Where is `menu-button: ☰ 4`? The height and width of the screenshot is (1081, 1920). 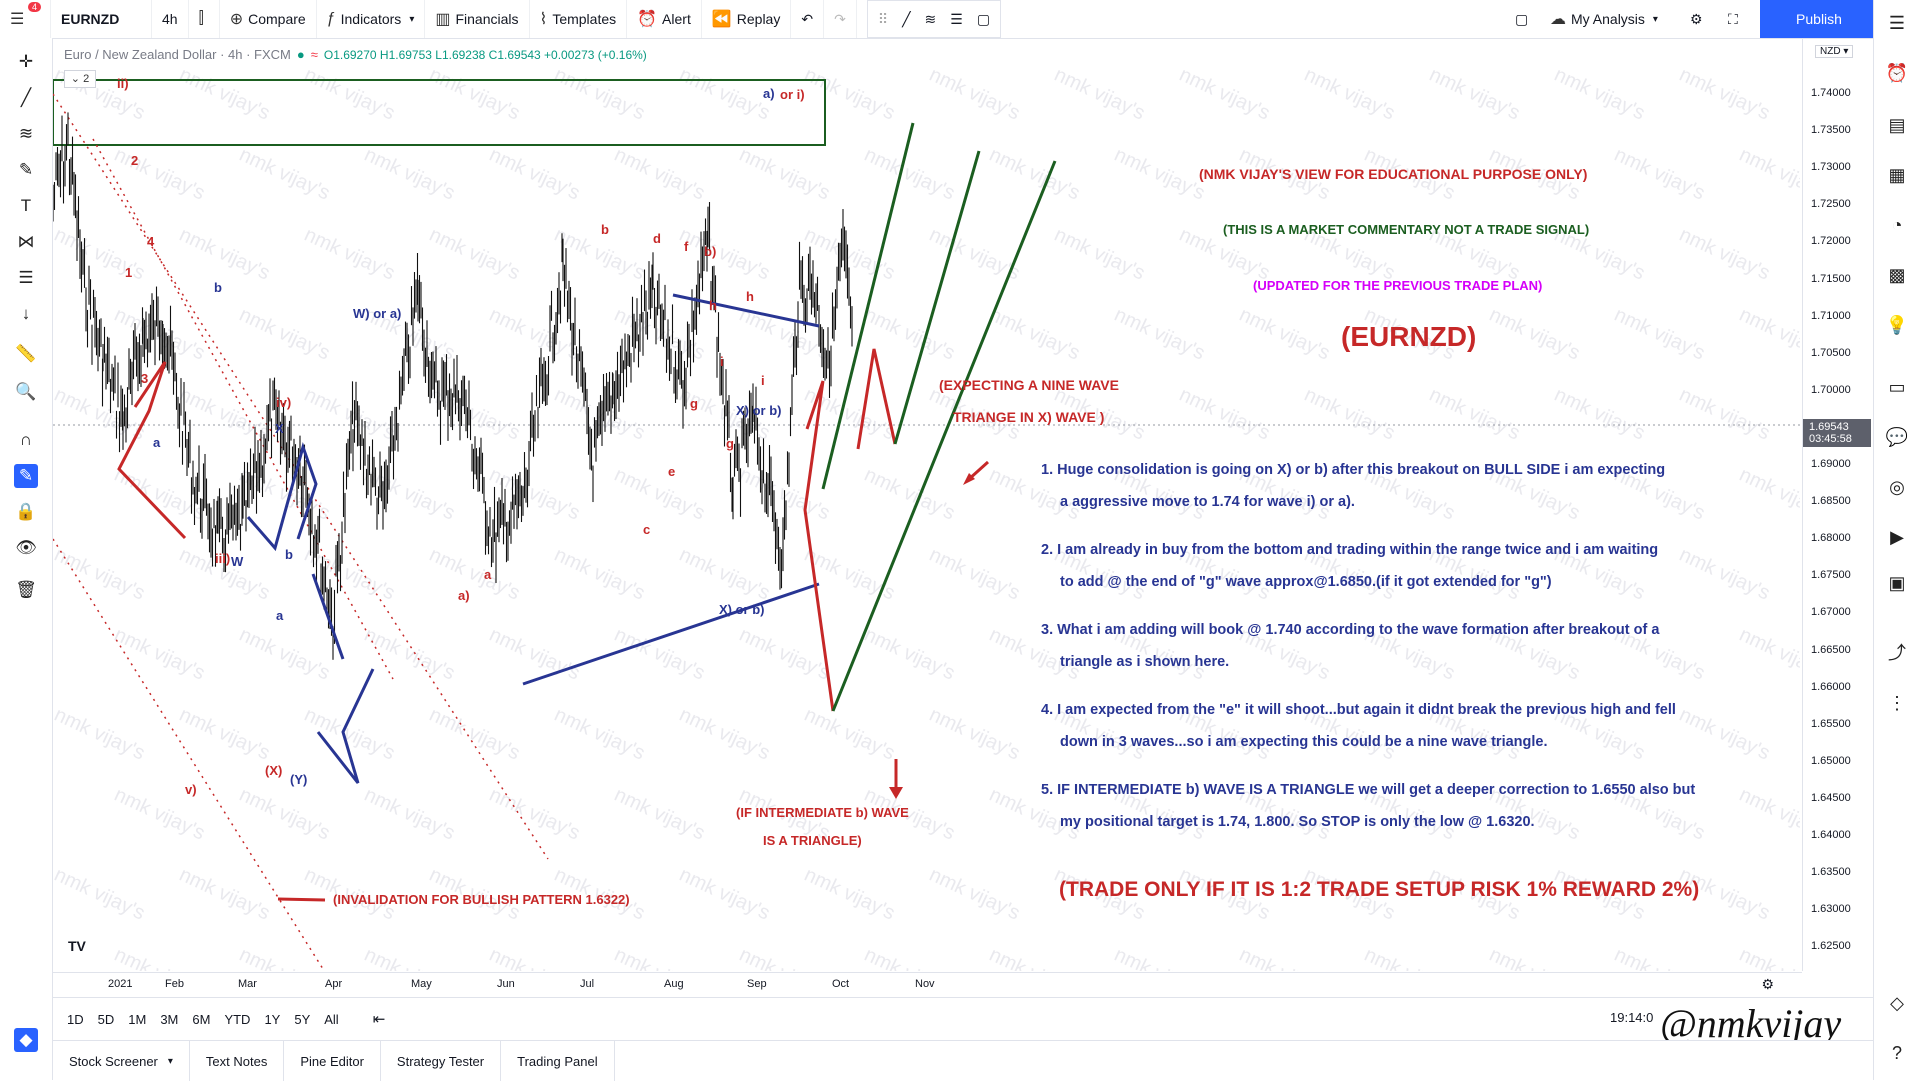 menu-button: ☰ 4 is located at coordinates (25, 19).